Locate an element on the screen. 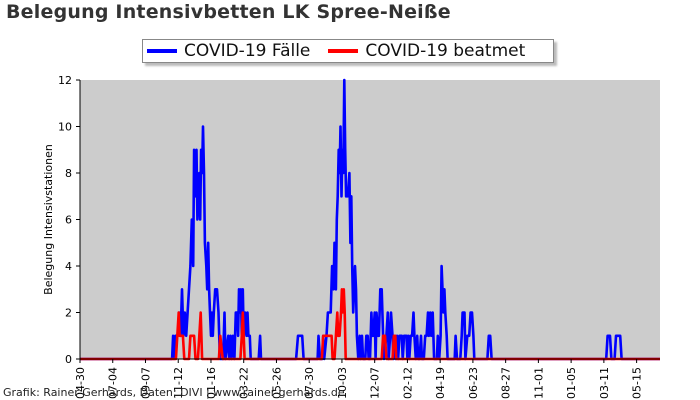  legend-label-faelle: COVID-19 Fälle is located at coordinates (247, 51).